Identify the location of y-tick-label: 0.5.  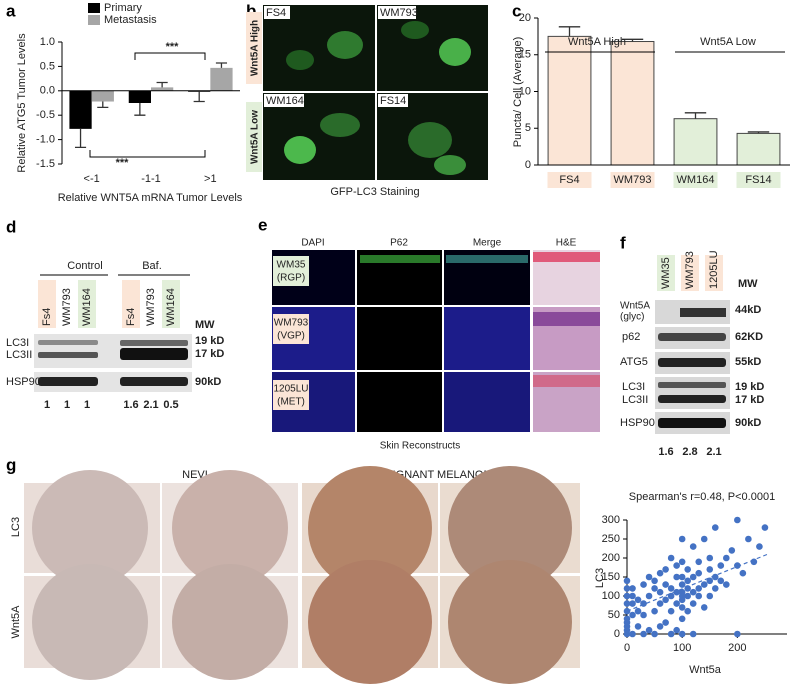
(47, 66).